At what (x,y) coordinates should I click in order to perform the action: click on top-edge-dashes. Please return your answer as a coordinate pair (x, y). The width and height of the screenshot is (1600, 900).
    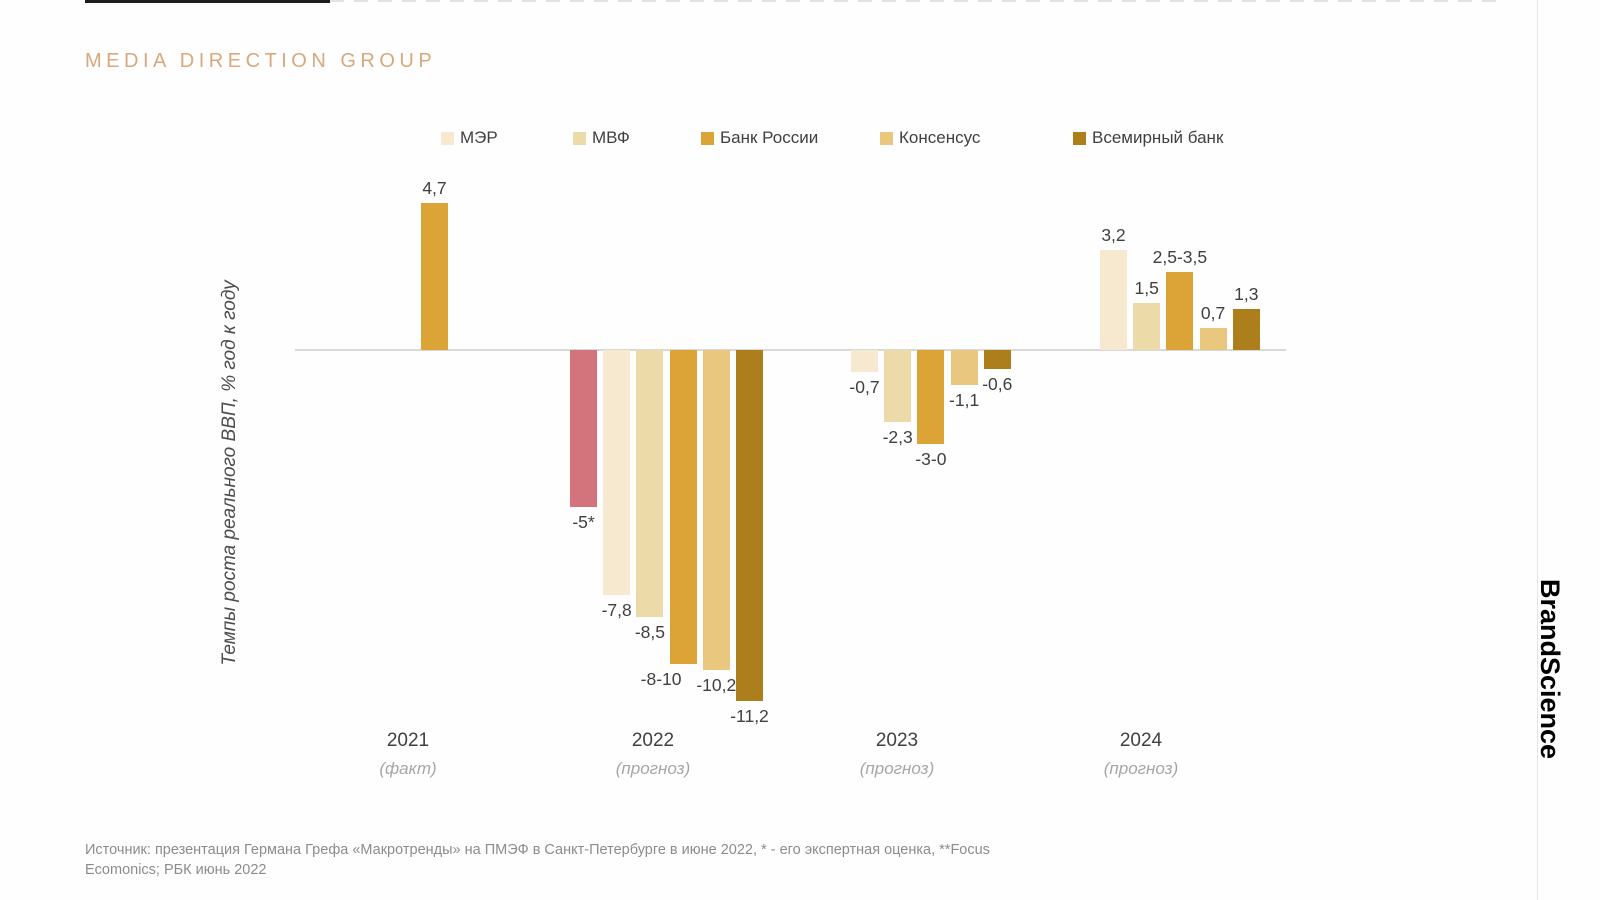
    Looking at the image, I should click on (915, 1).